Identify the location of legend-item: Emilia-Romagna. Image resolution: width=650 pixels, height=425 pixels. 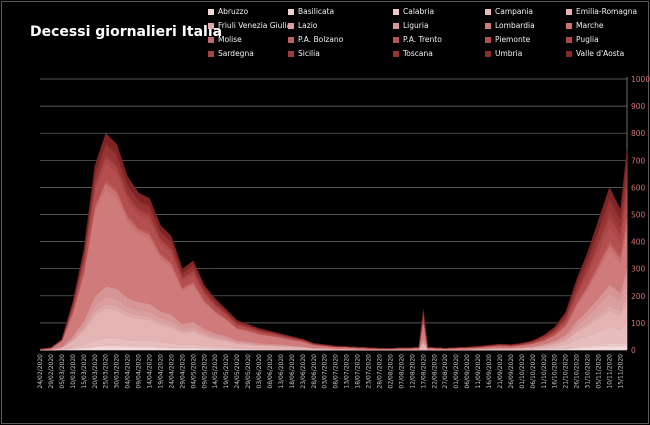
(601, 11).